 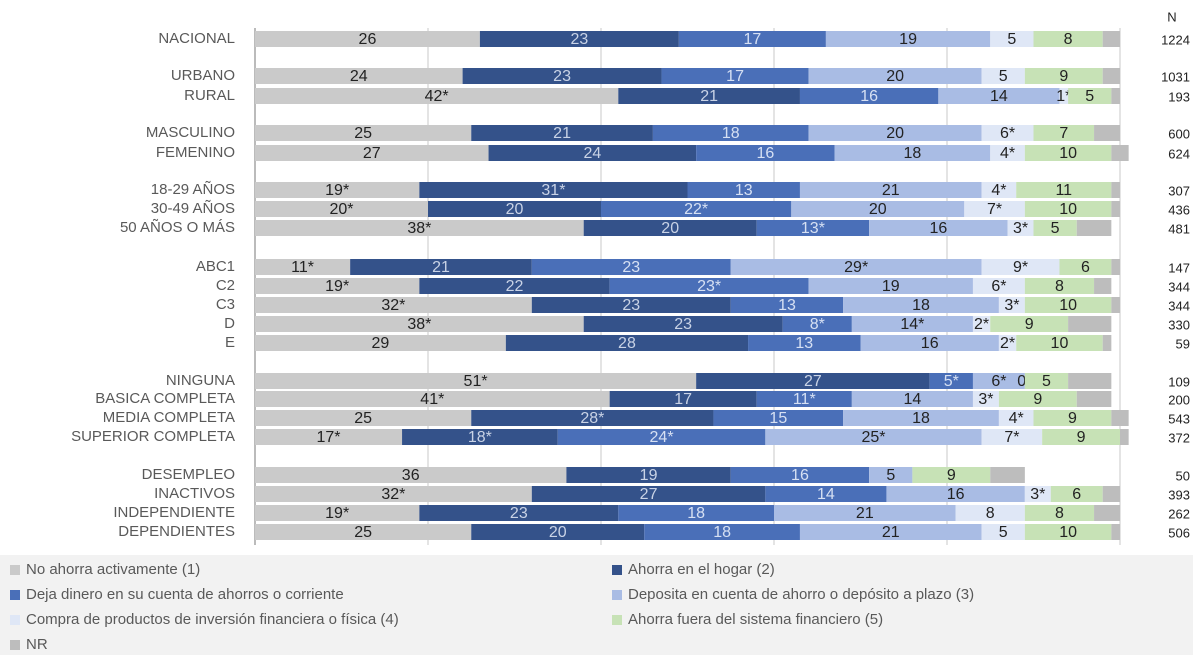 I want to click on value-label: 16, so click(x=956, y=494).